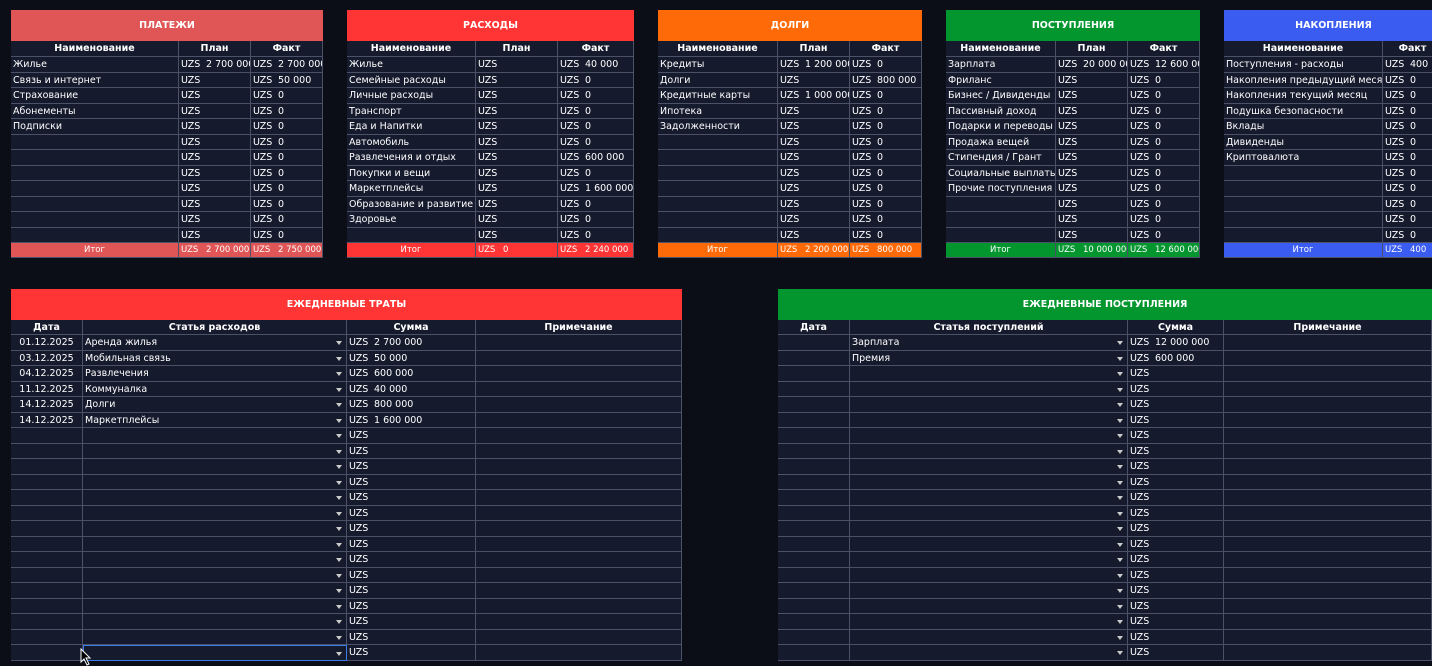  What do you see at coordinates (215, 250) in the screenshot?
I see `money-cell: UZS 2 700 000` at bounding box center [215, 250].